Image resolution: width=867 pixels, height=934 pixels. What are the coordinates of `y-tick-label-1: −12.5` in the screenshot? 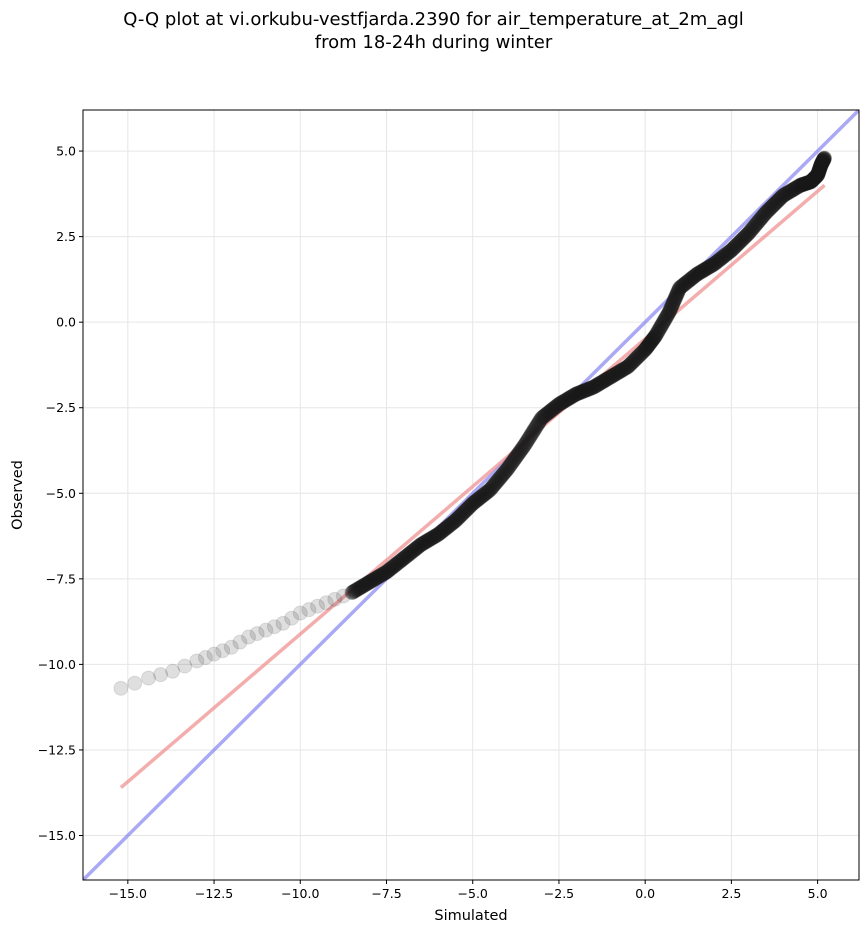 It's located at (57, 749).